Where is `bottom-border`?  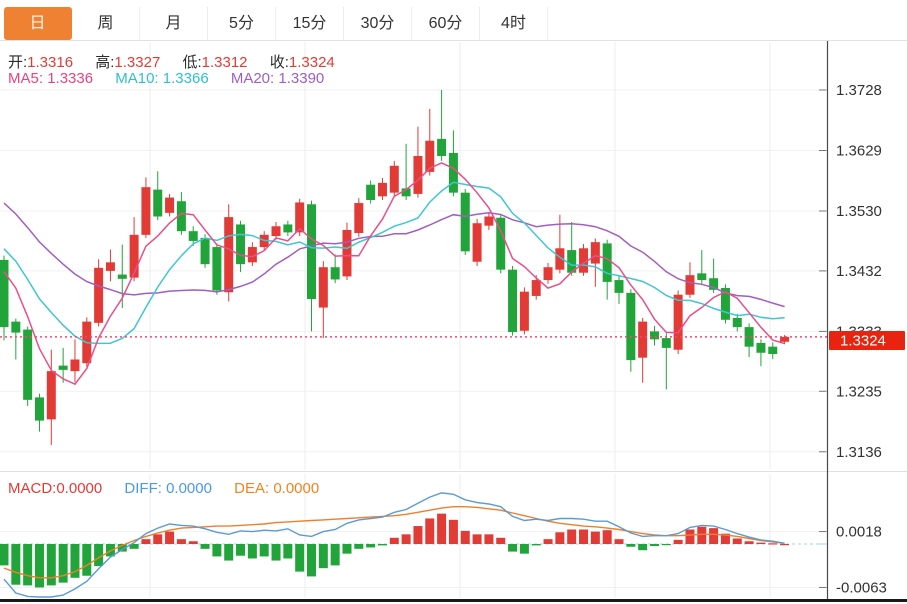 bottom-border is located at coordinates (453, 600).